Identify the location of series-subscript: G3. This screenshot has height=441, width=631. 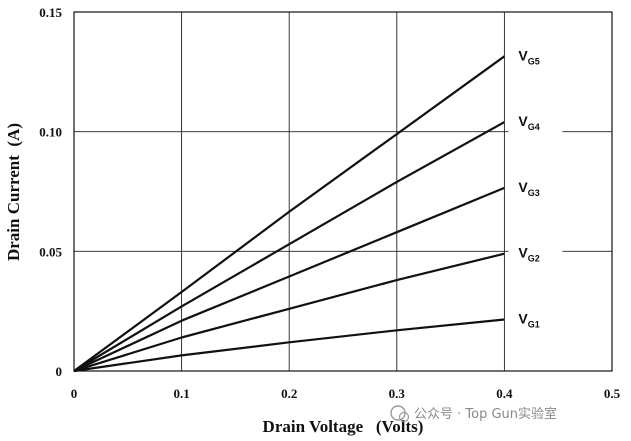
(534, 193).